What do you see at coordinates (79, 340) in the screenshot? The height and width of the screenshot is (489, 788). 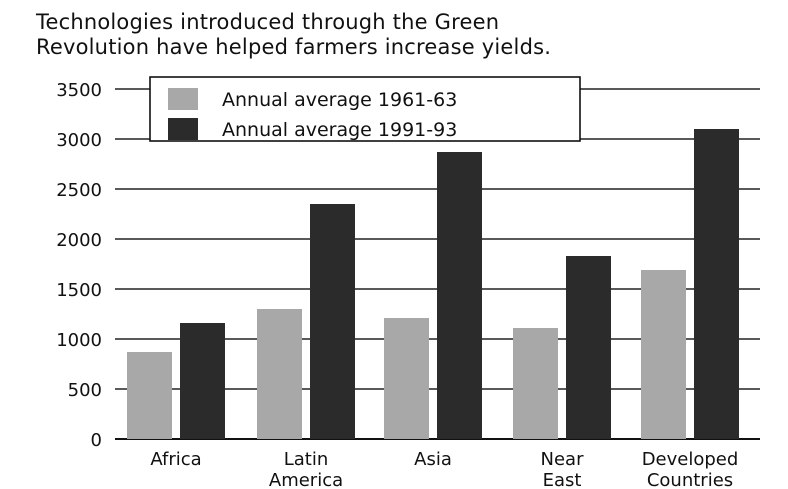 I see `y-tick-label: 1000` at bounding box center [79, 340].